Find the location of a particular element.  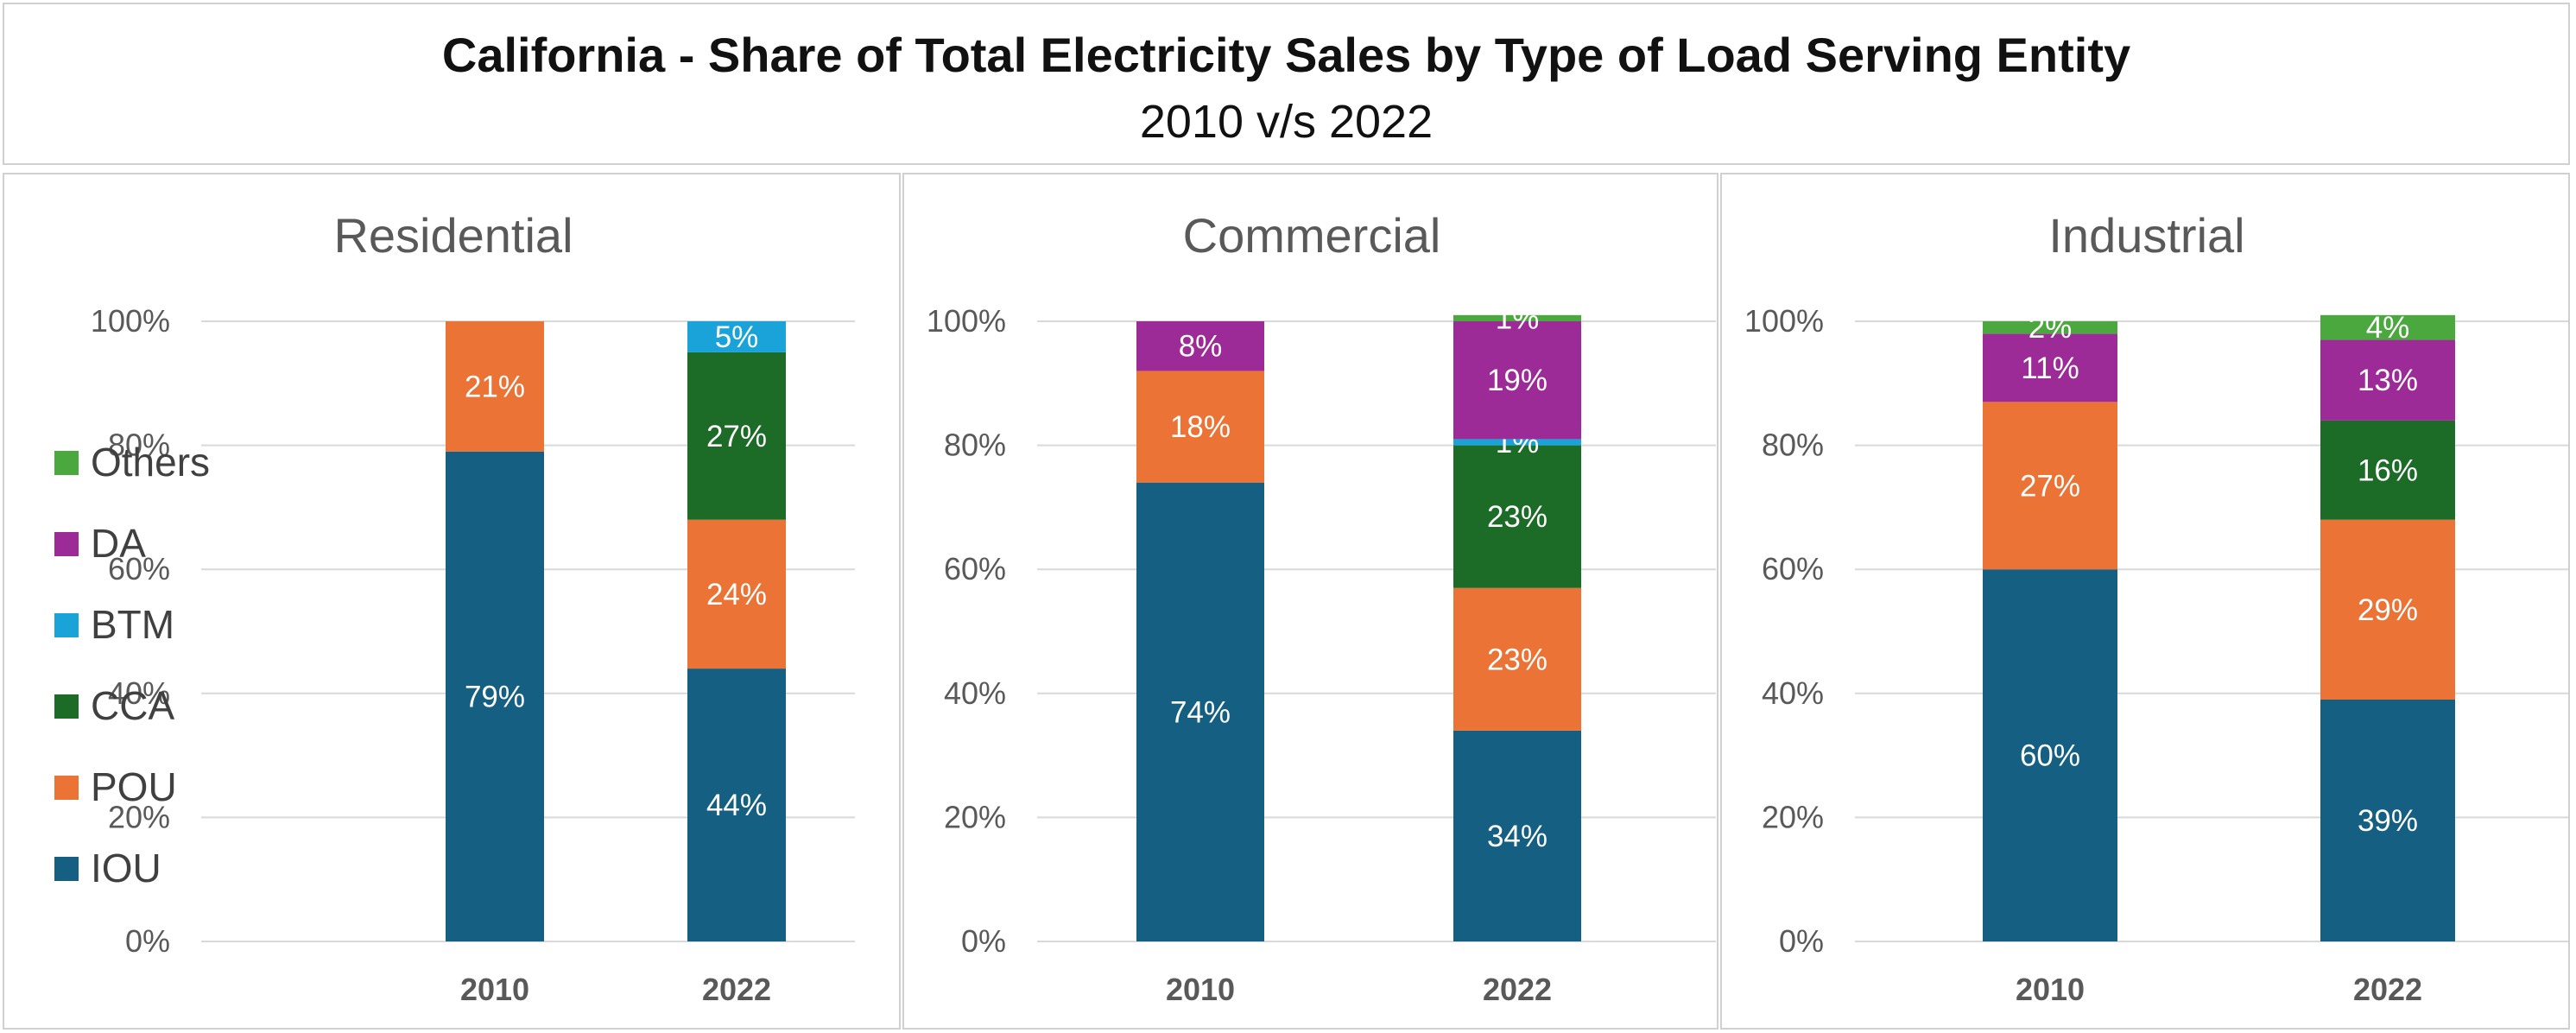

legend-item-btm: BTM is located at coordinates (151, 628).